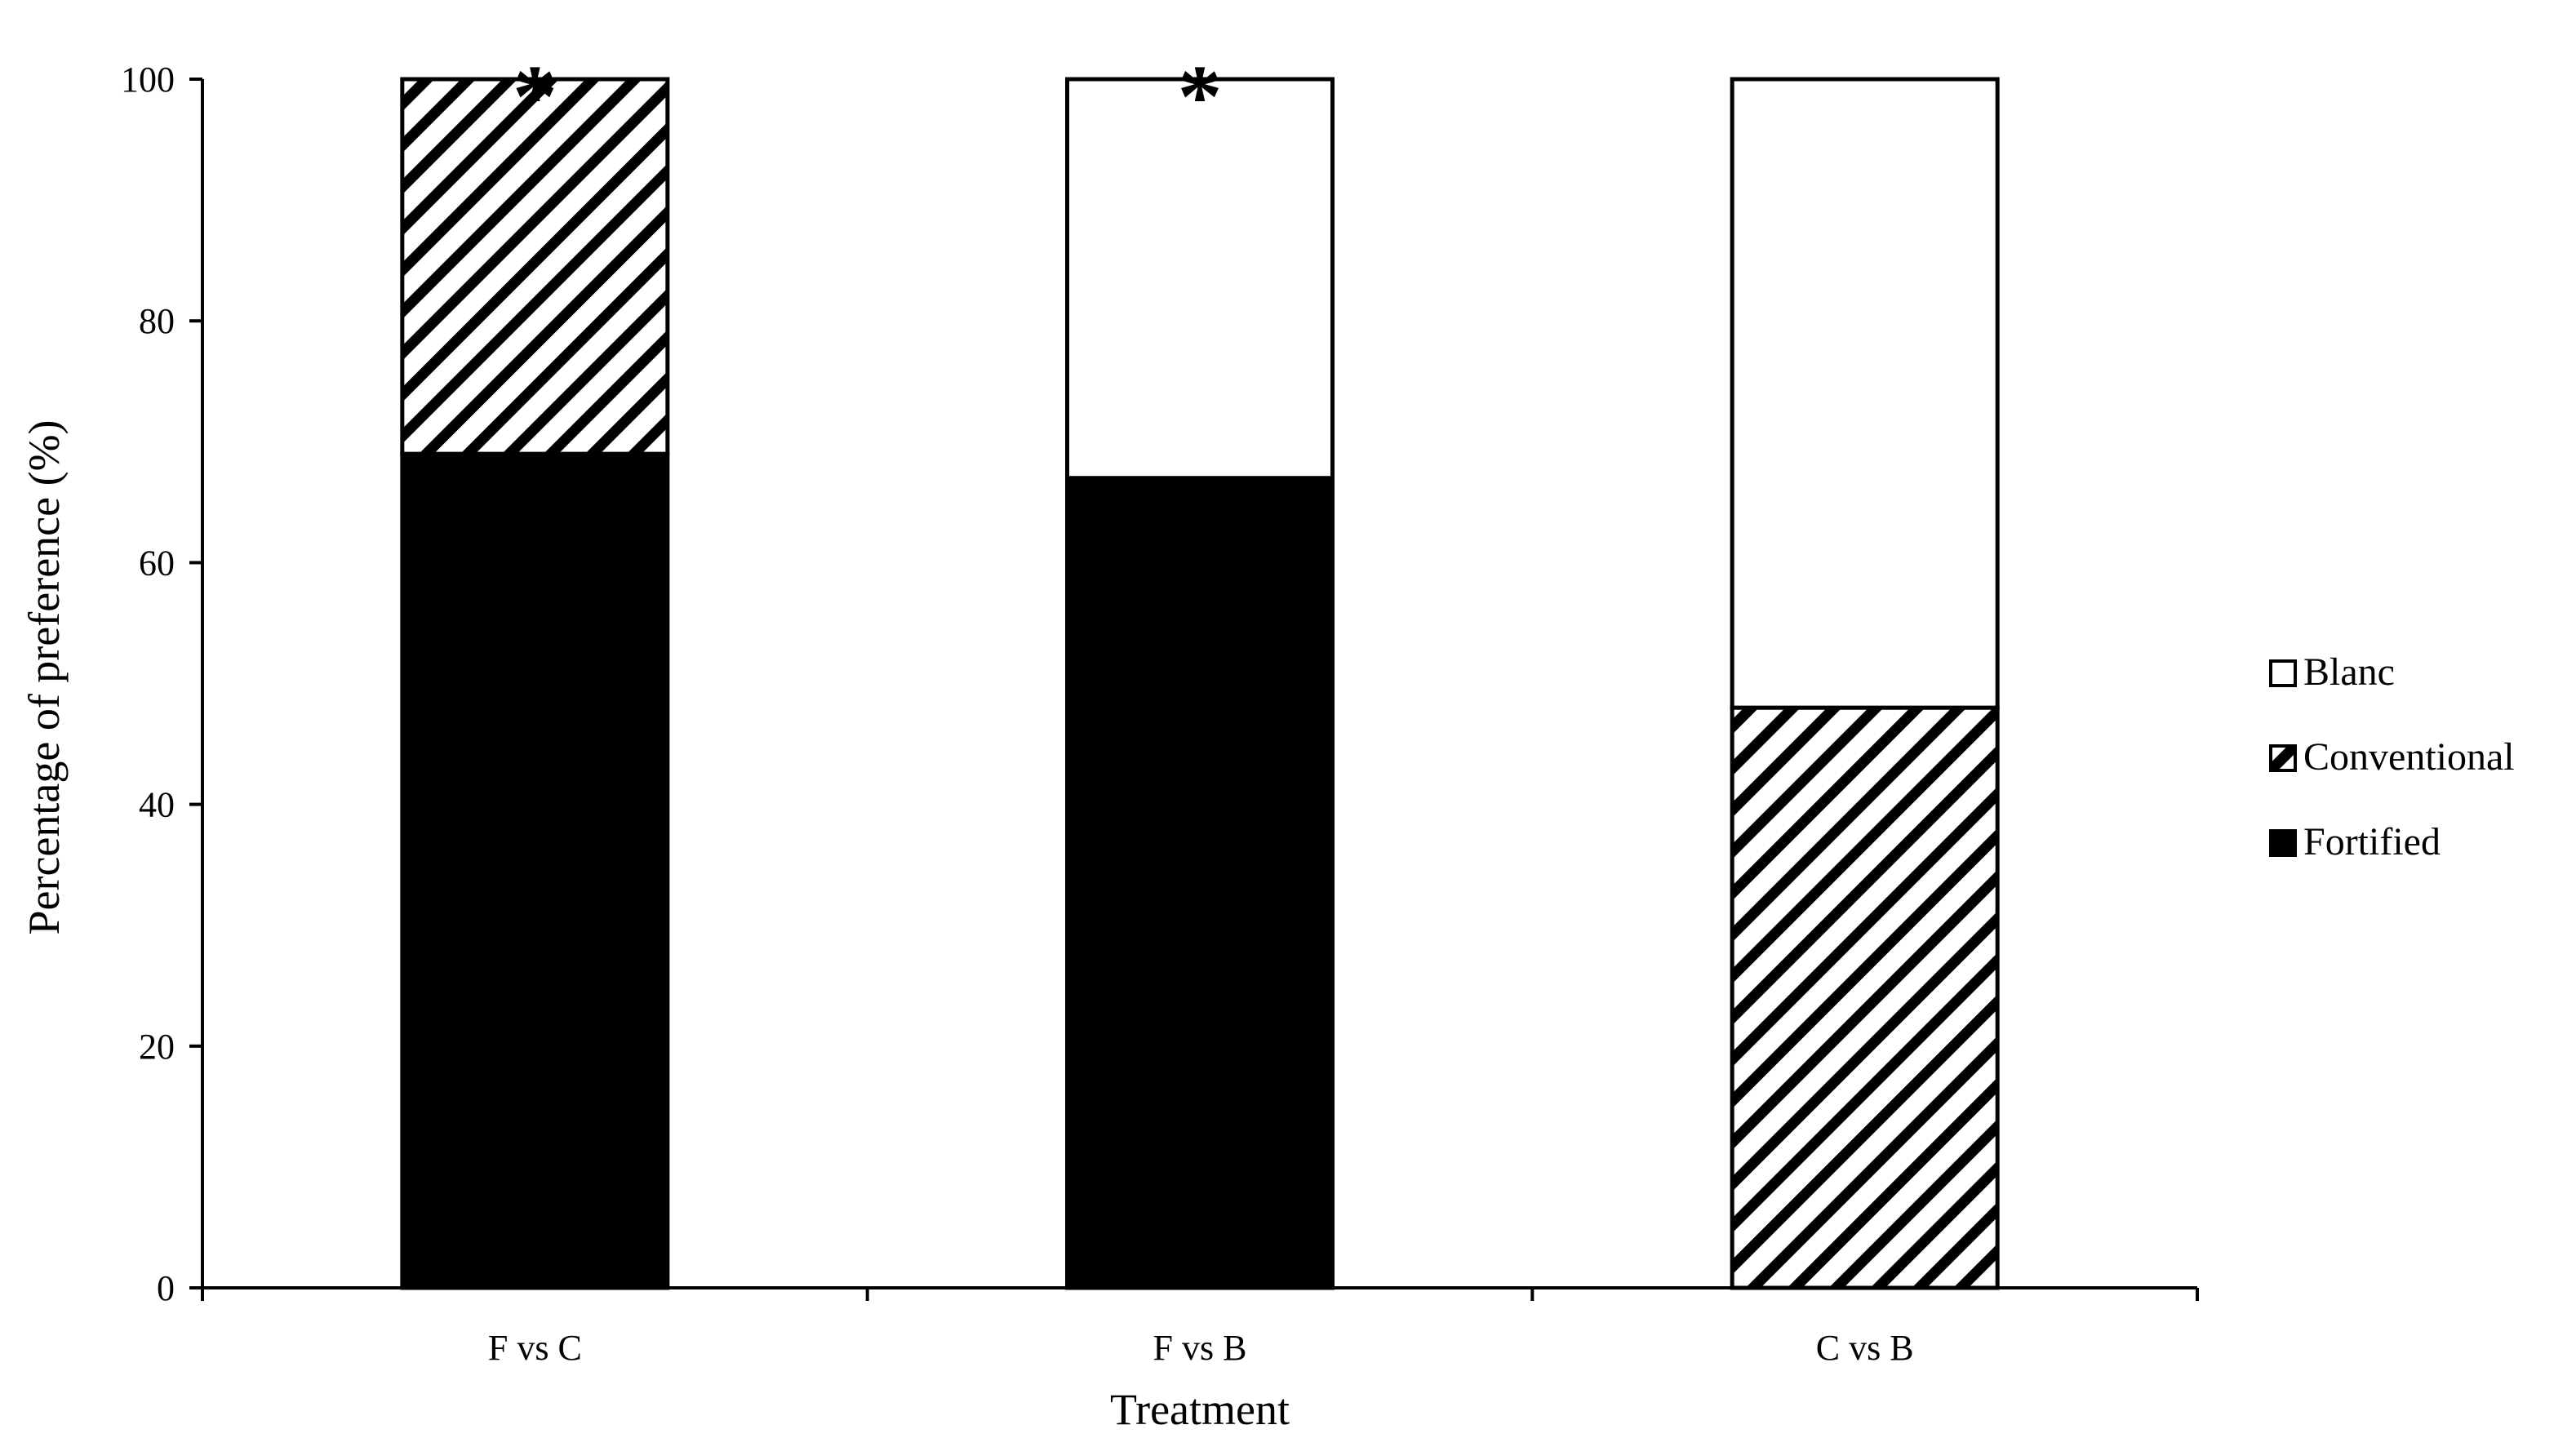  What do you see at coordinates (148, 80) in the screenshot?
I see `y-tick-label: 100` at bounding box center [148, 80].